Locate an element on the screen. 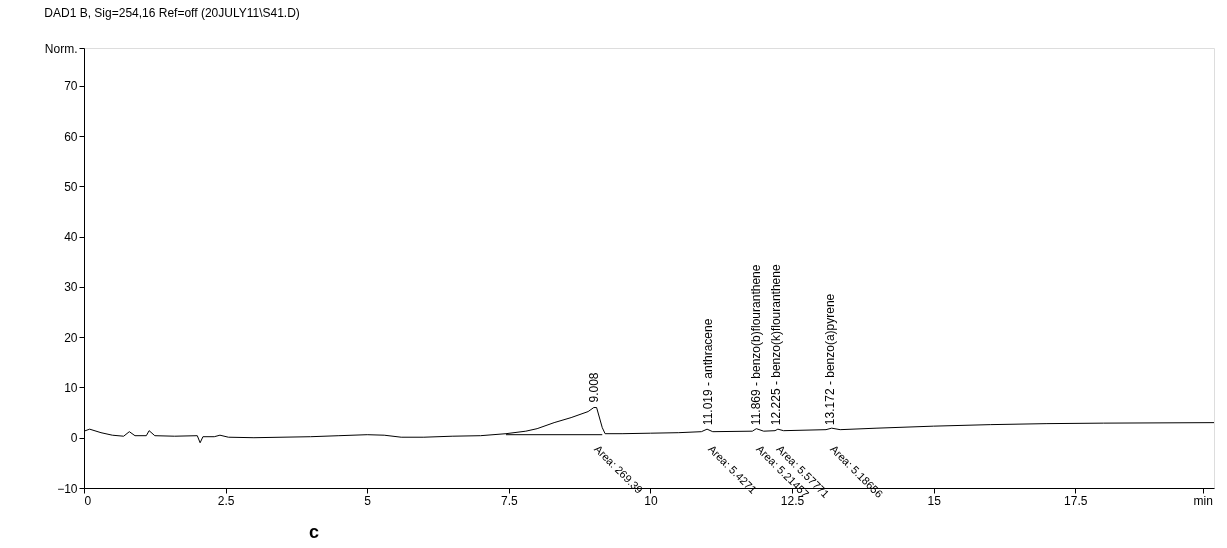 The image size is (1227, 548). x-tick-label: 2.5 is located at coordinates (226, 500).